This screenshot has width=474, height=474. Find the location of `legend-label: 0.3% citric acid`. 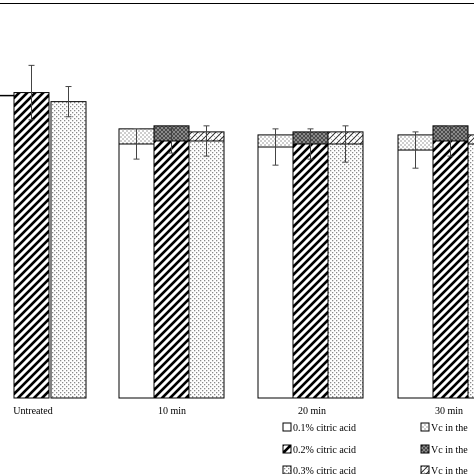

legend-label: 0.3% citric acid is located at coordinates (324, 470).